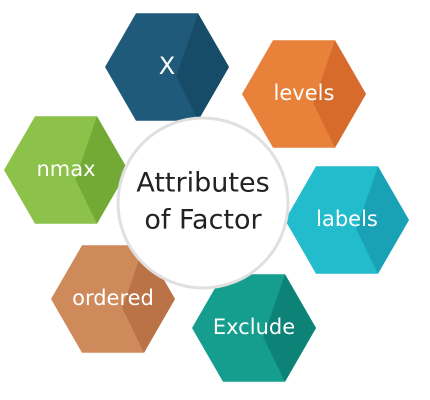 This screenshot has height=400, width=430. I want to click on hexagon-levels-shade, so click(339, 94).